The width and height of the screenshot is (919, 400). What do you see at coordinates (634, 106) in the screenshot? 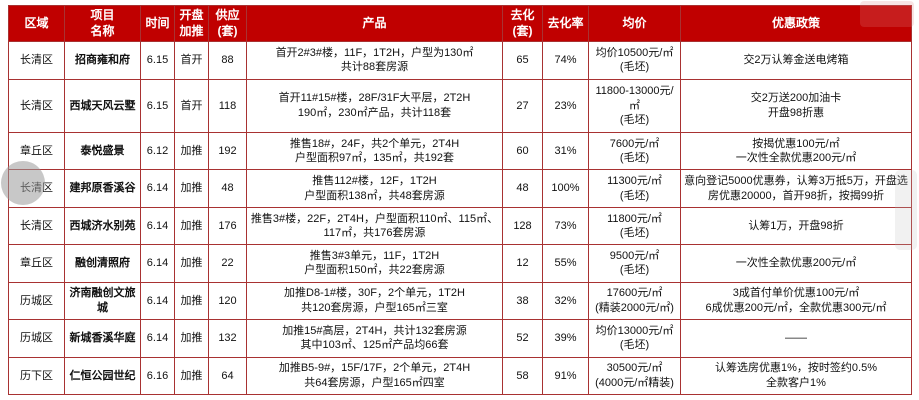
I see `cell-price: 11800-13000元/㎡ (毛坯)` at bounding box center [634, 106].